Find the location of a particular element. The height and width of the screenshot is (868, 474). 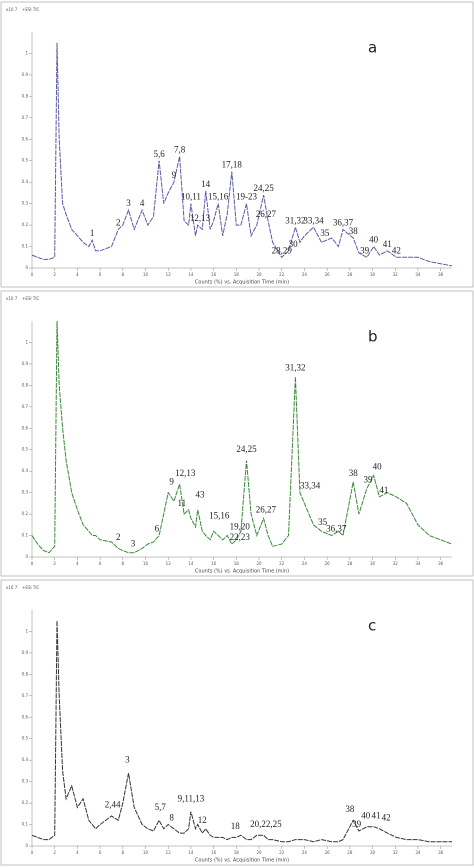

peak-label: 10,11 is located at coordinates (191, 197).